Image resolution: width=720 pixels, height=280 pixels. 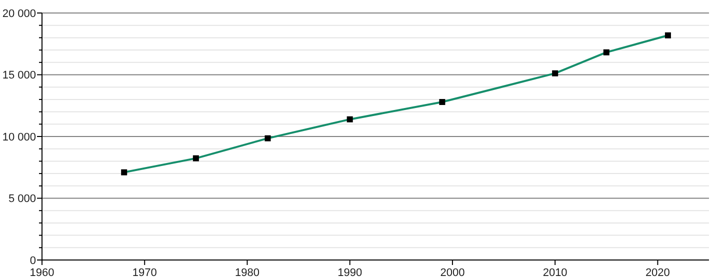 What do you see at coordinates (19, 137) in the screenshot?
I see `y-tick-label: 10 000` at bounding box center [19, 137].